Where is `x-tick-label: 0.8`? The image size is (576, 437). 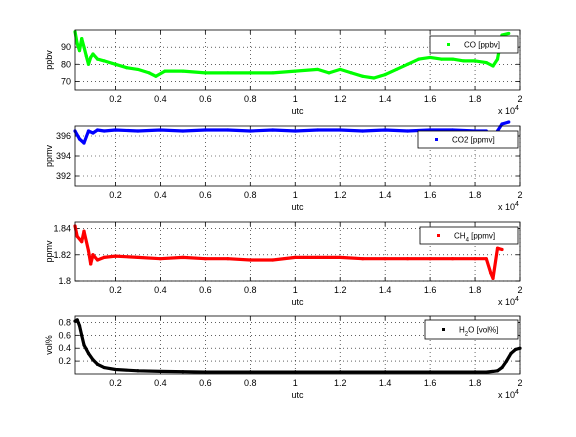 x-tick-label: 0.8 is located at coordinates (250, 383).